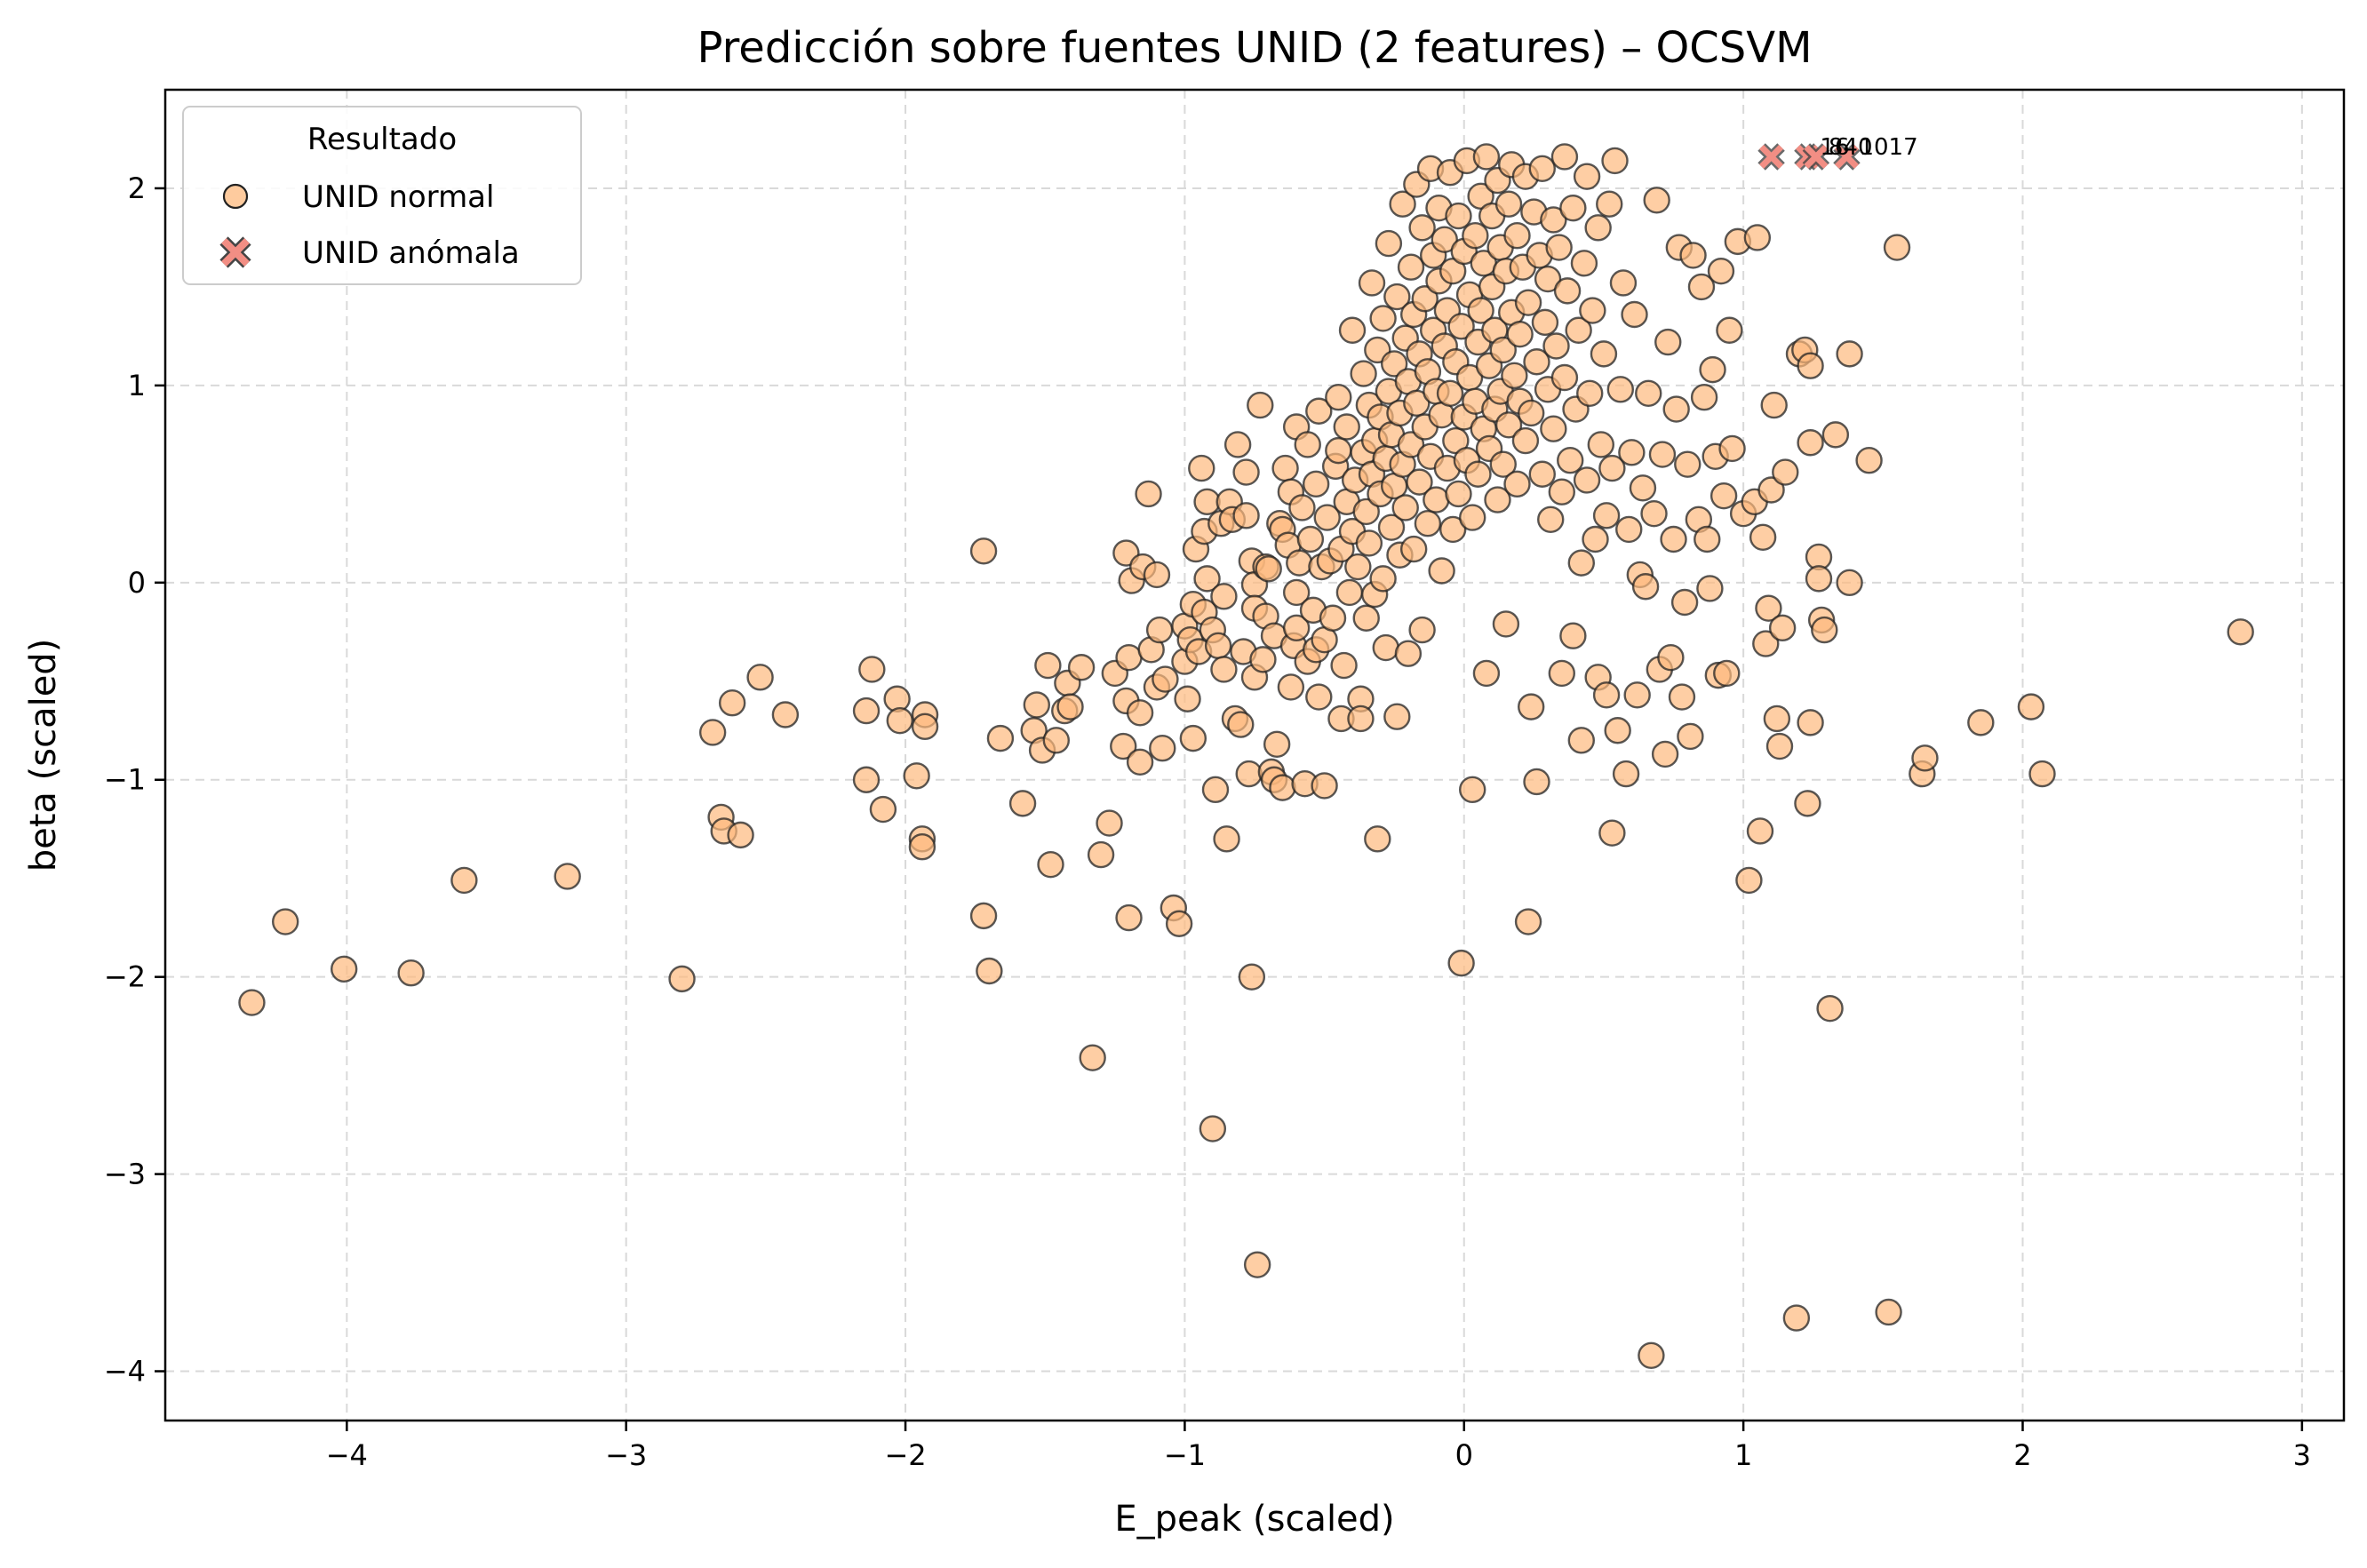 This screenshot has width=2367, height=1568. What do you see at coordinates (125, 977) in the screenshot?
I see `y-tick-label: −2` at bounding box center [125, 977].